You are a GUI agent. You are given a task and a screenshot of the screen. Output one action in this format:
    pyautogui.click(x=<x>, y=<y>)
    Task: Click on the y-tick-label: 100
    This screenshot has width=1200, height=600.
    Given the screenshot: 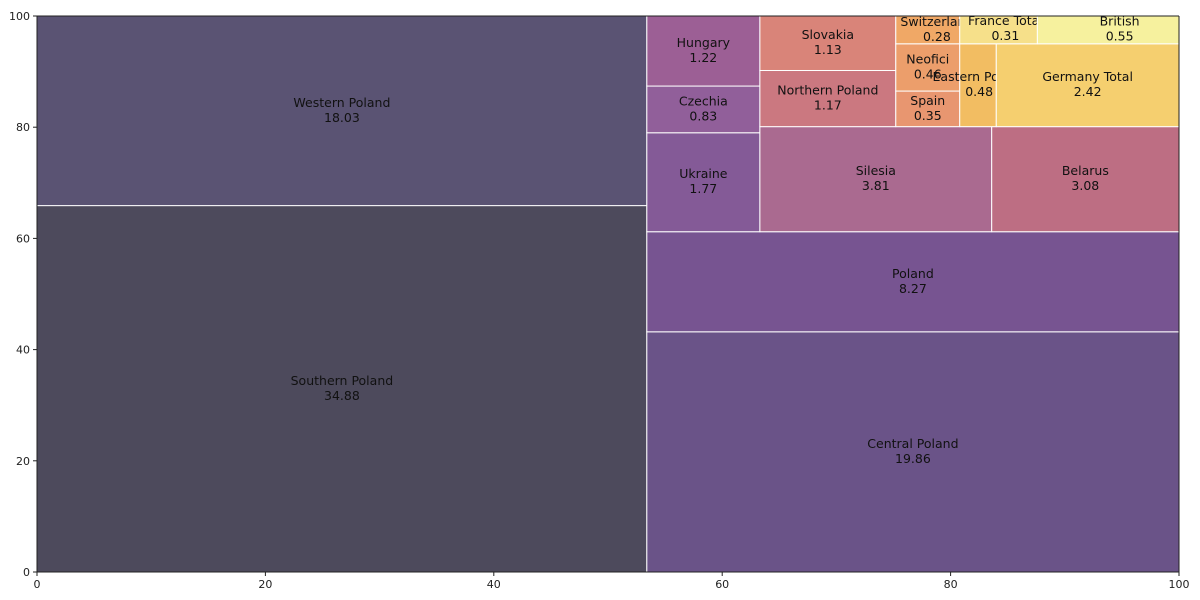 What is the action you would take?
    pyautogui.click(x=19, y=16)
    